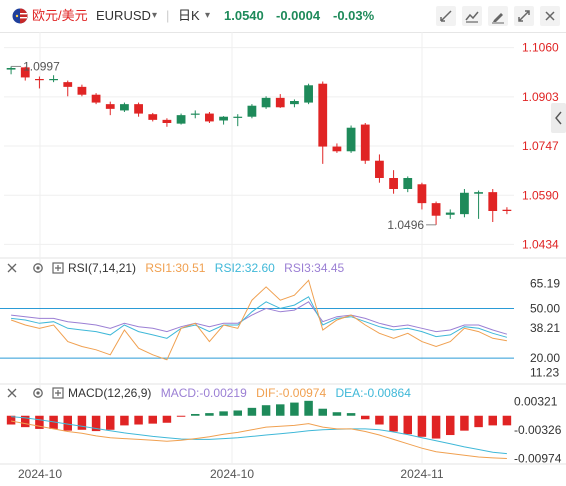 This screenshot has height=486, width=566. Describe the element at coordinates (60, 15) in the screenshot. I see `pair-name: 欧元/美元` at that location.